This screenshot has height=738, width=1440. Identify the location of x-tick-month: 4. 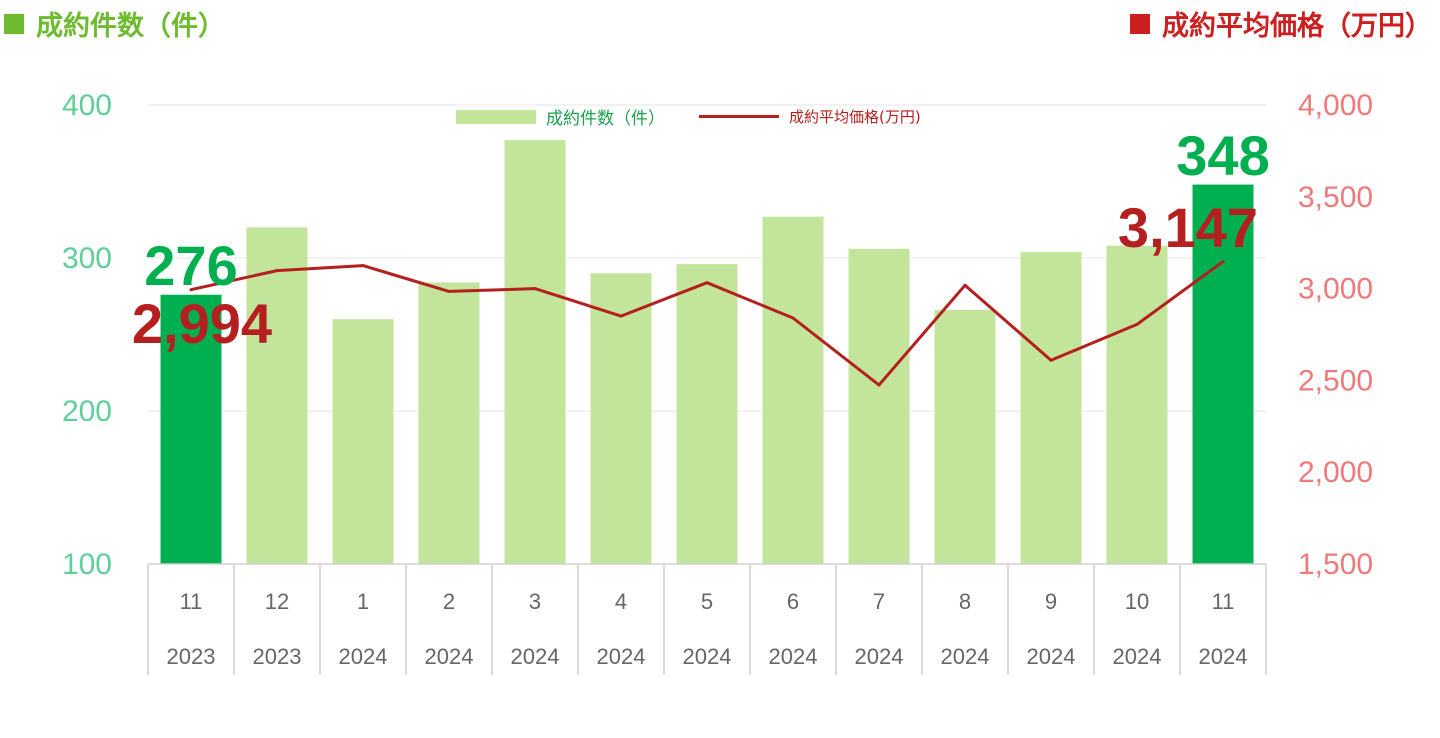
(621, 601).